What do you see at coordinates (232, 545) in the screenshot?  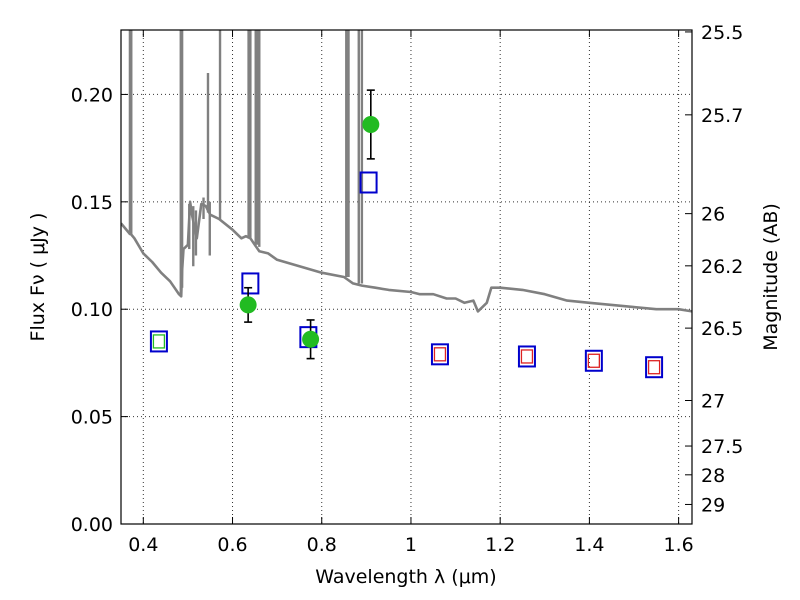 I see `x-tick-label: 0.6` at bounding box center [232, 545].